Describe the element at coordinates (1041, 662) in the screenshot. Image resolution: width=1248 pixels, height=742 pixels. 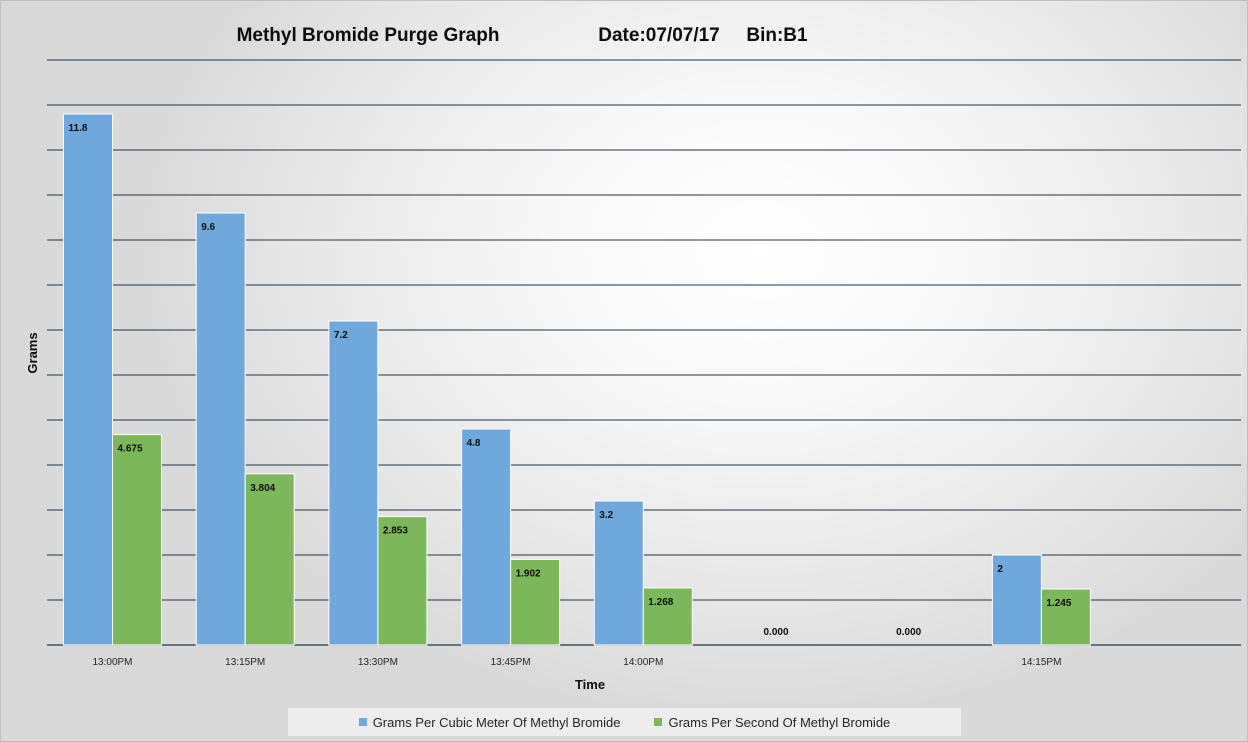
I see `x-tick-label: 14:15PM` at that location.